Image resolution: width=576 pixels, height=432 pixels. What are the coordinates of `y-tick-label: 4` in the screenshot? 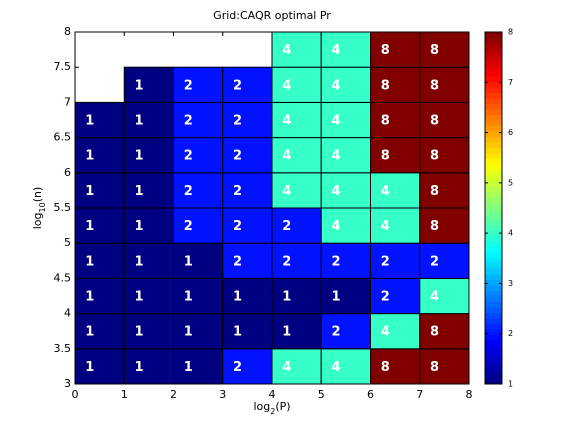 It's located at (67, 313).